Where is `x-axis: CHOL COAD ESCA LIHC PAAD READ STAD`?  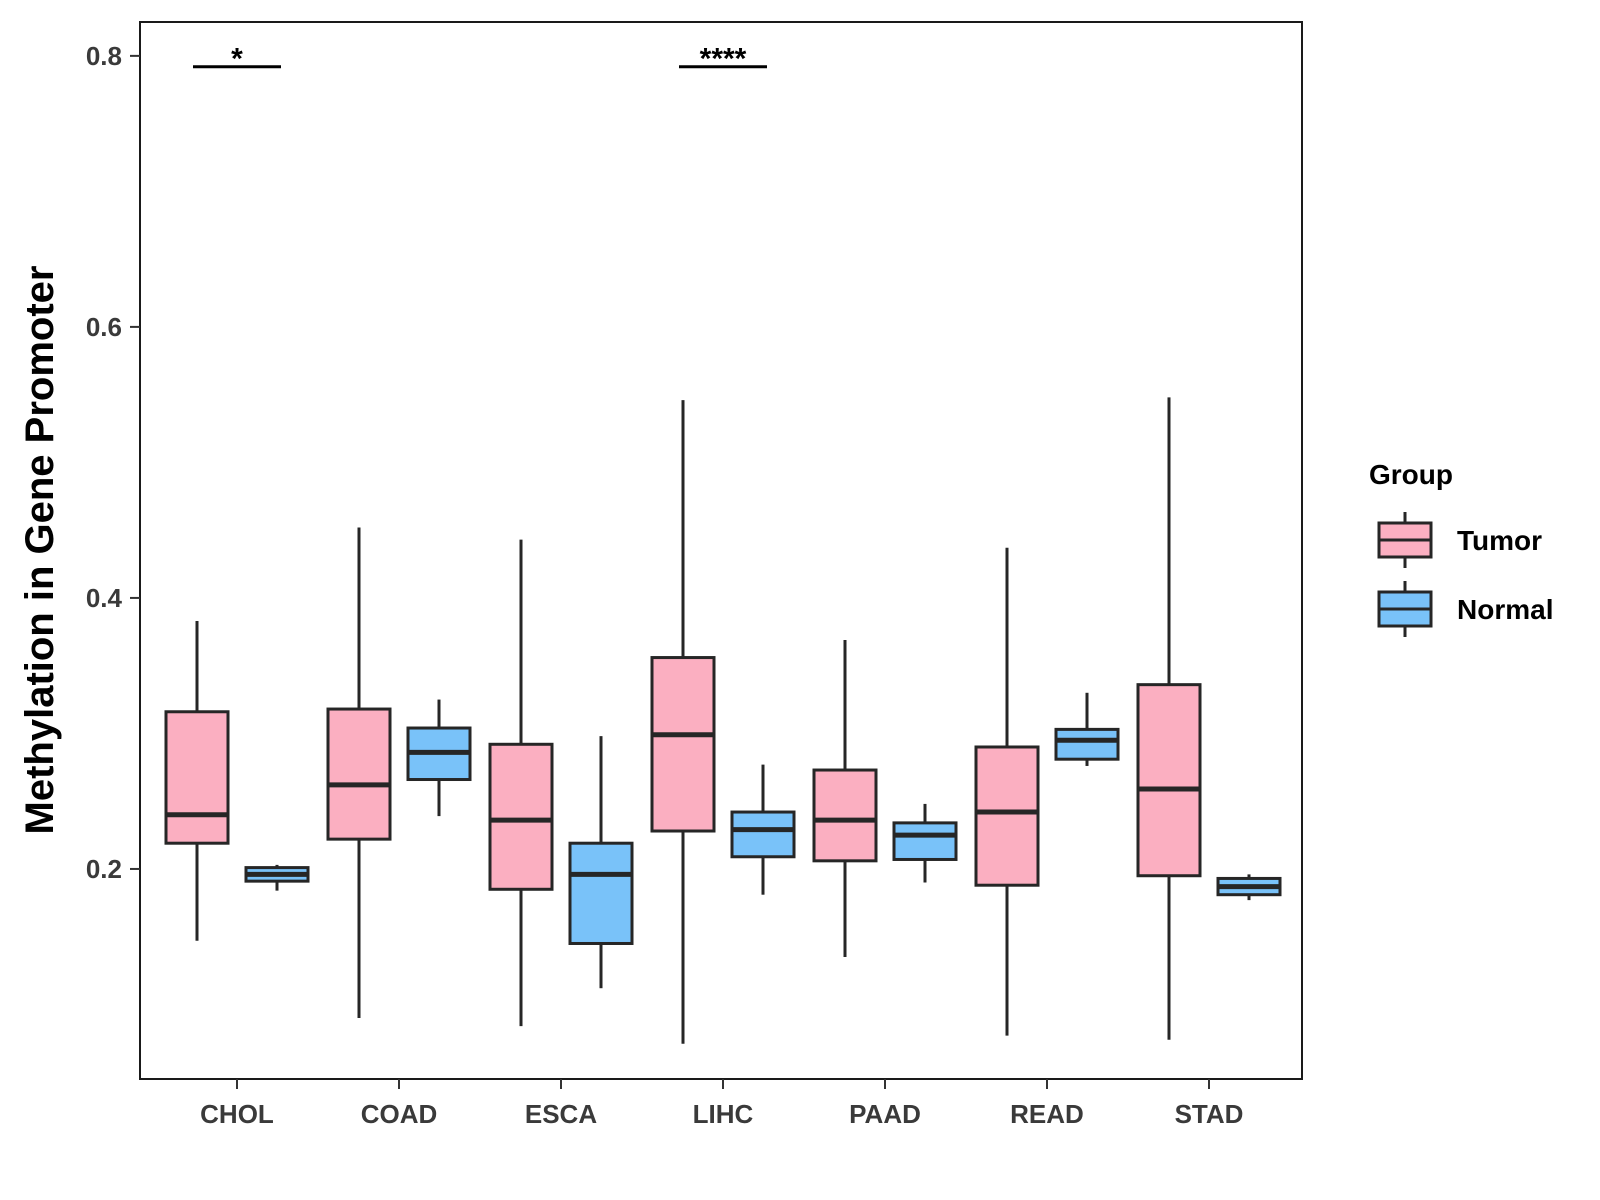 x-axis: CHOL COAD ESCA LIHC PAAD READ STAD is located at coordinates (721, 1104).